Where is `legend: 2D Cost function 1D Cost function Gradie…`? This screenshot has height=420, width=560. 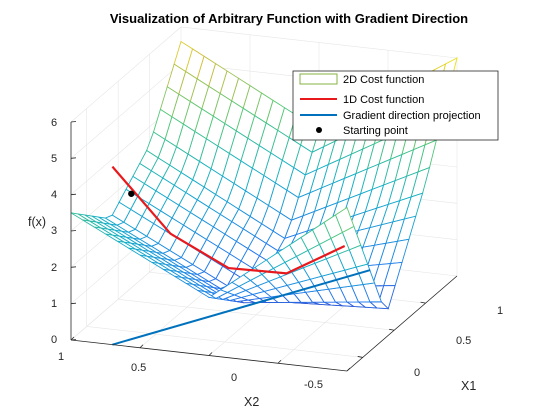 legend: 2D Cost function 1D Cost function Gradie… is located at coordinates (395, 105).